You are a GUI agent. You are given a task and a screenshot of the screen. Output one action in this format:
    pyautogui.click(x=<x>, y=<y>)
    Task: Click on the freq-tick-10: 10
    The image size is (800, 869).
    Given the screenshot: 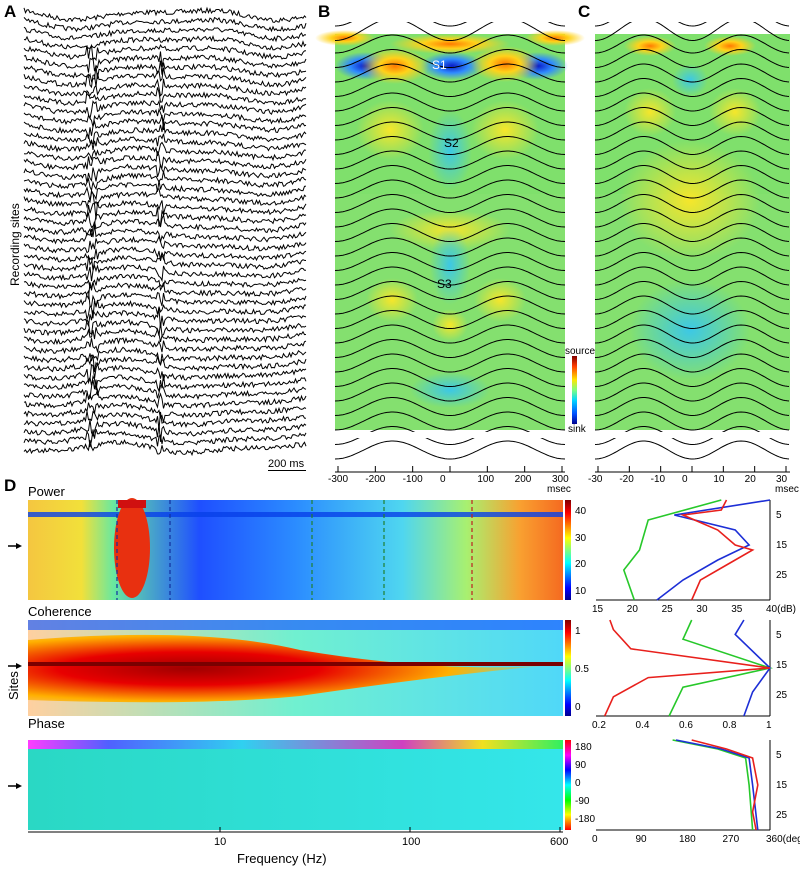 What is the action you would take?
    pyautogui.click(x=220, y=842)
    